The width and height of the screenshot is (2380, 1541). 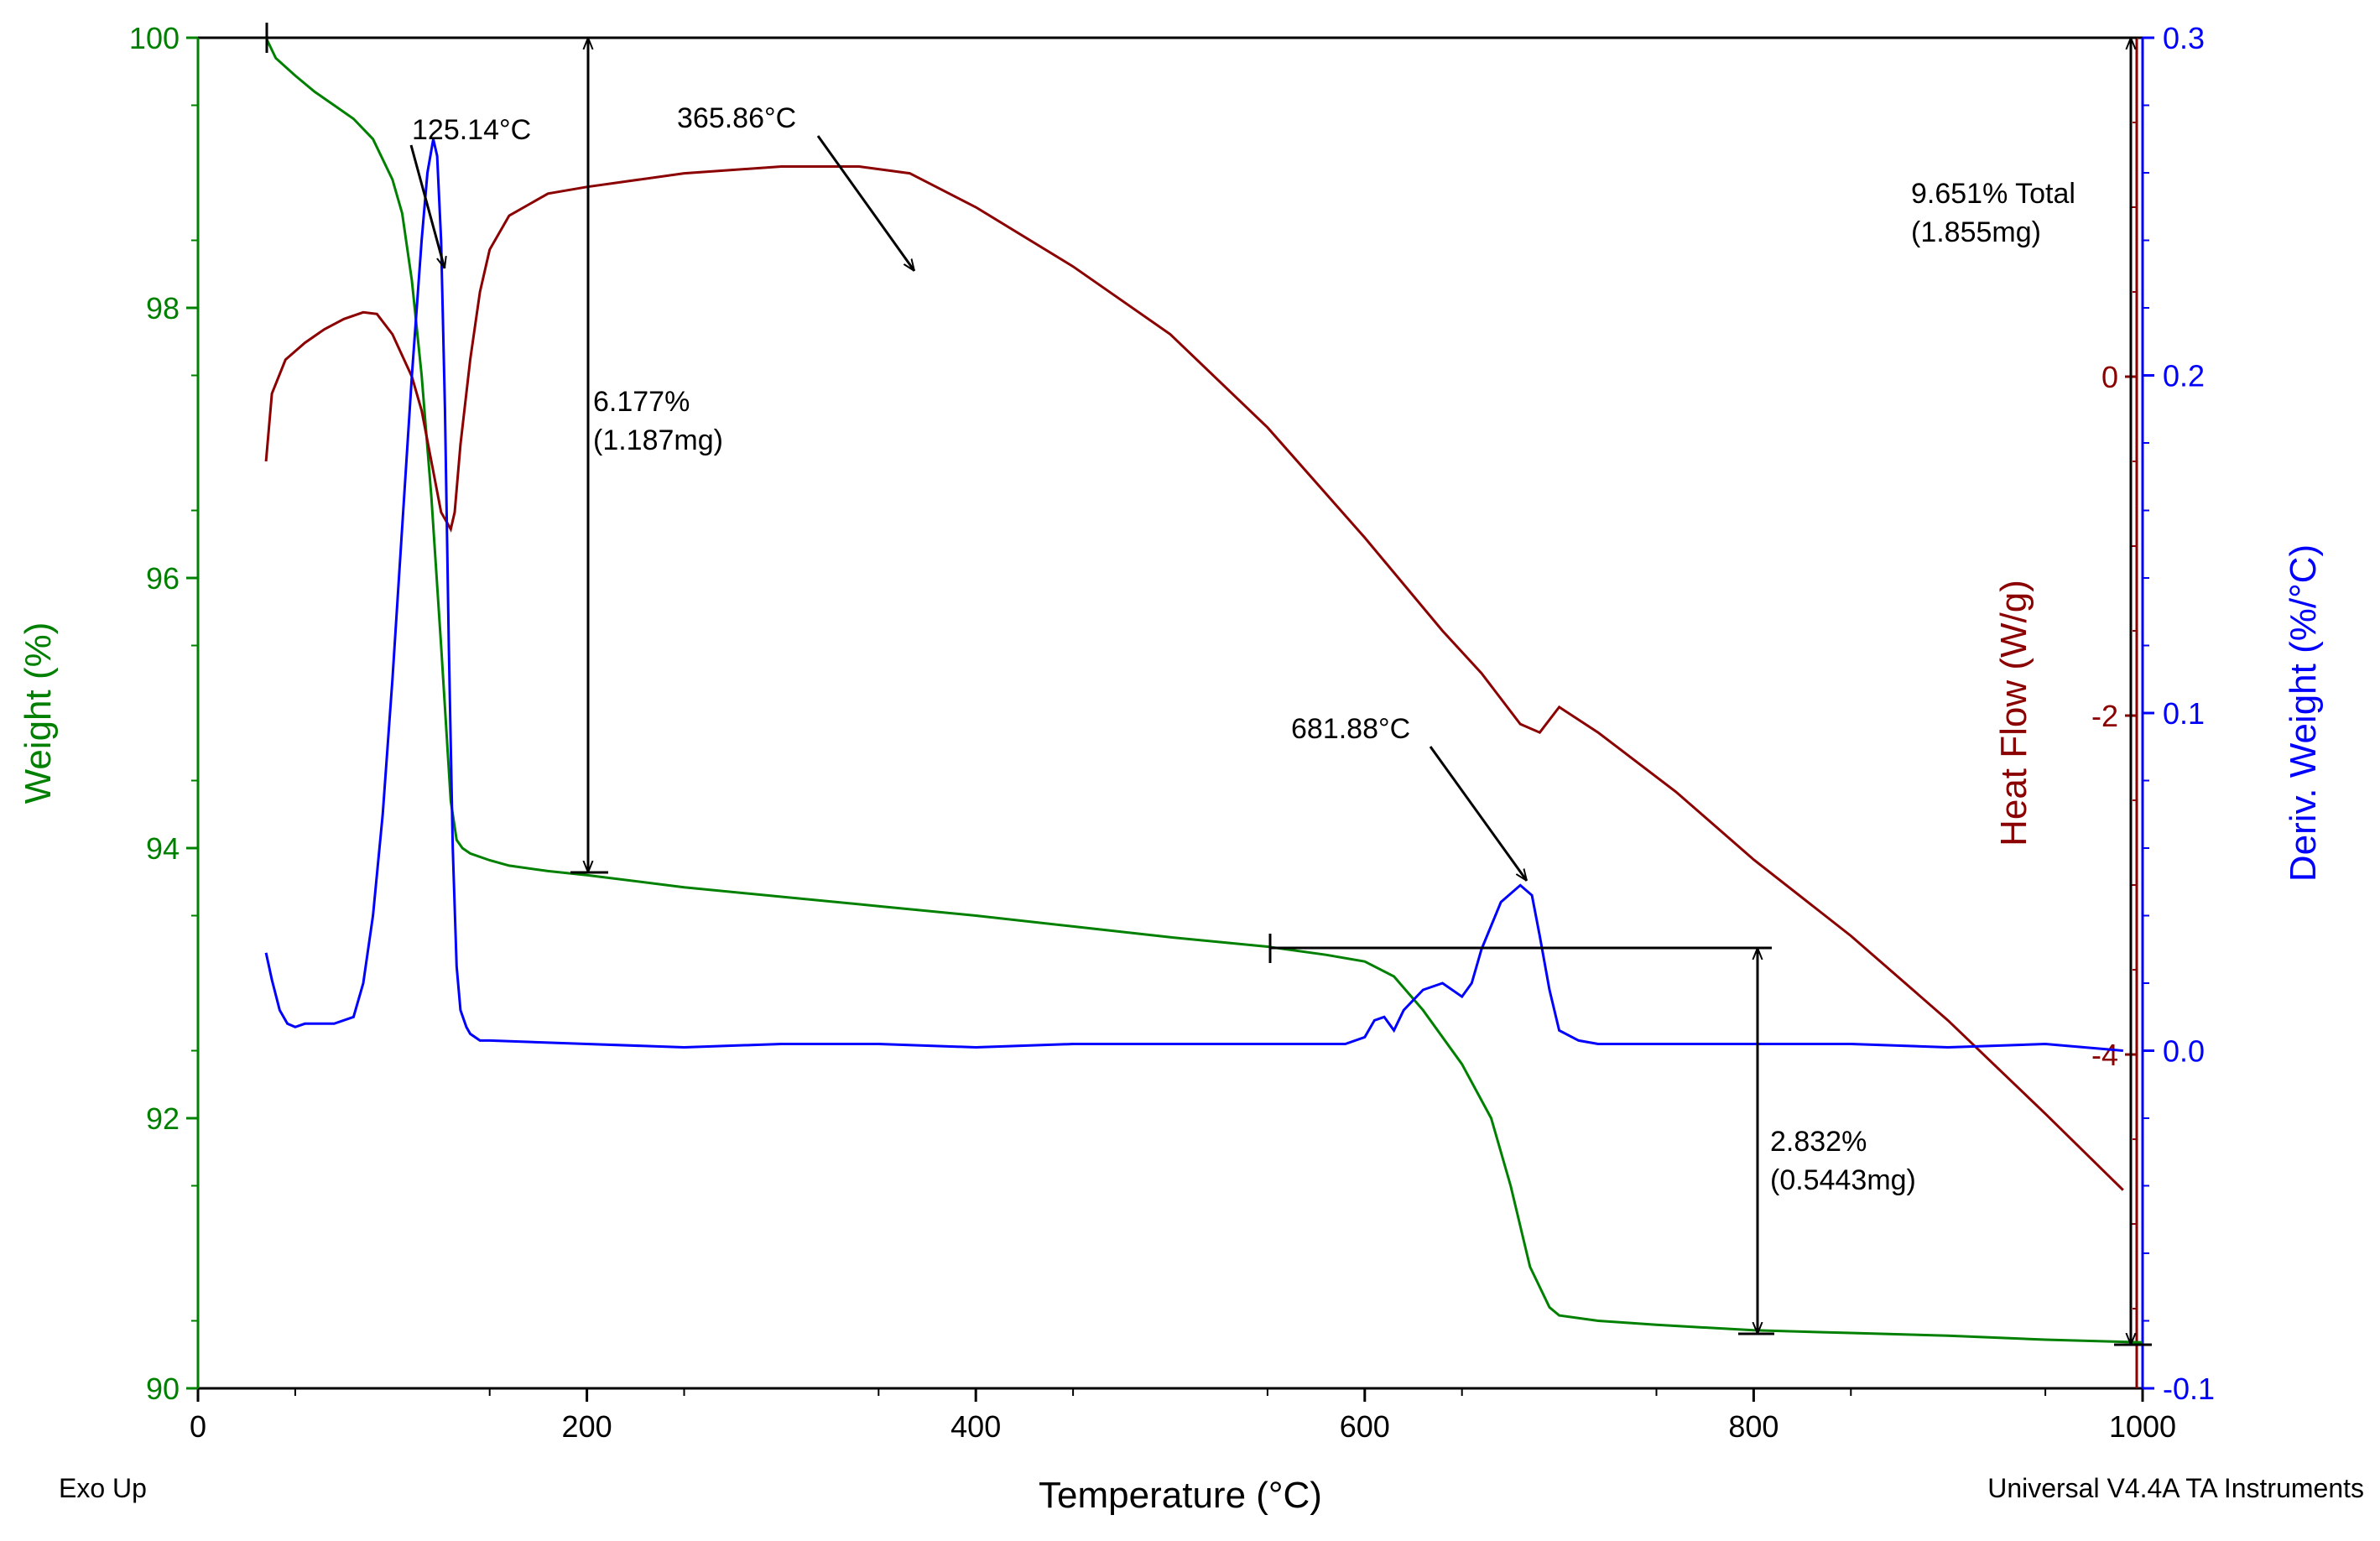 I want to click on step1-mass-label: (1.187mg), so click(x=658, y=440).